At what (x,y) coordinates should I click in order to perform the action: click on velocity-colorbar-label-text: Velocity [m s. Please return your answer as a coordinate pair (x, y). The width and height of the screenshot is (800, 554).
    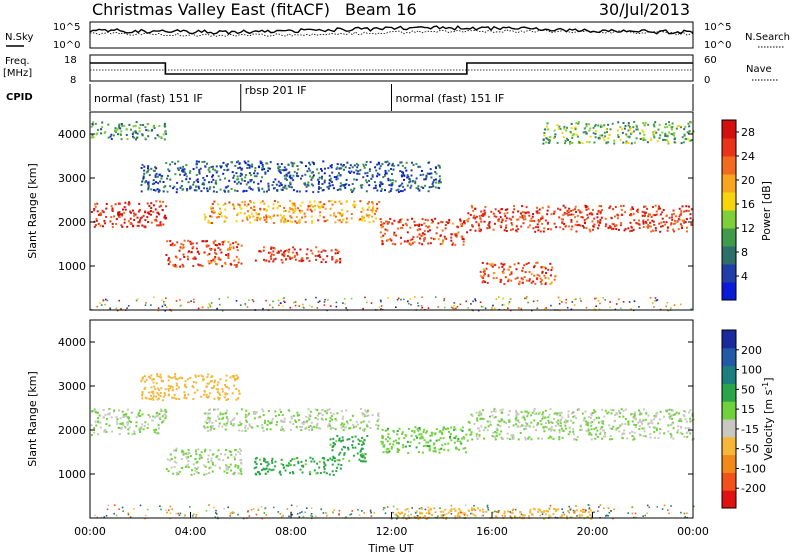
    Looking at the image, I should click on (768, 424).